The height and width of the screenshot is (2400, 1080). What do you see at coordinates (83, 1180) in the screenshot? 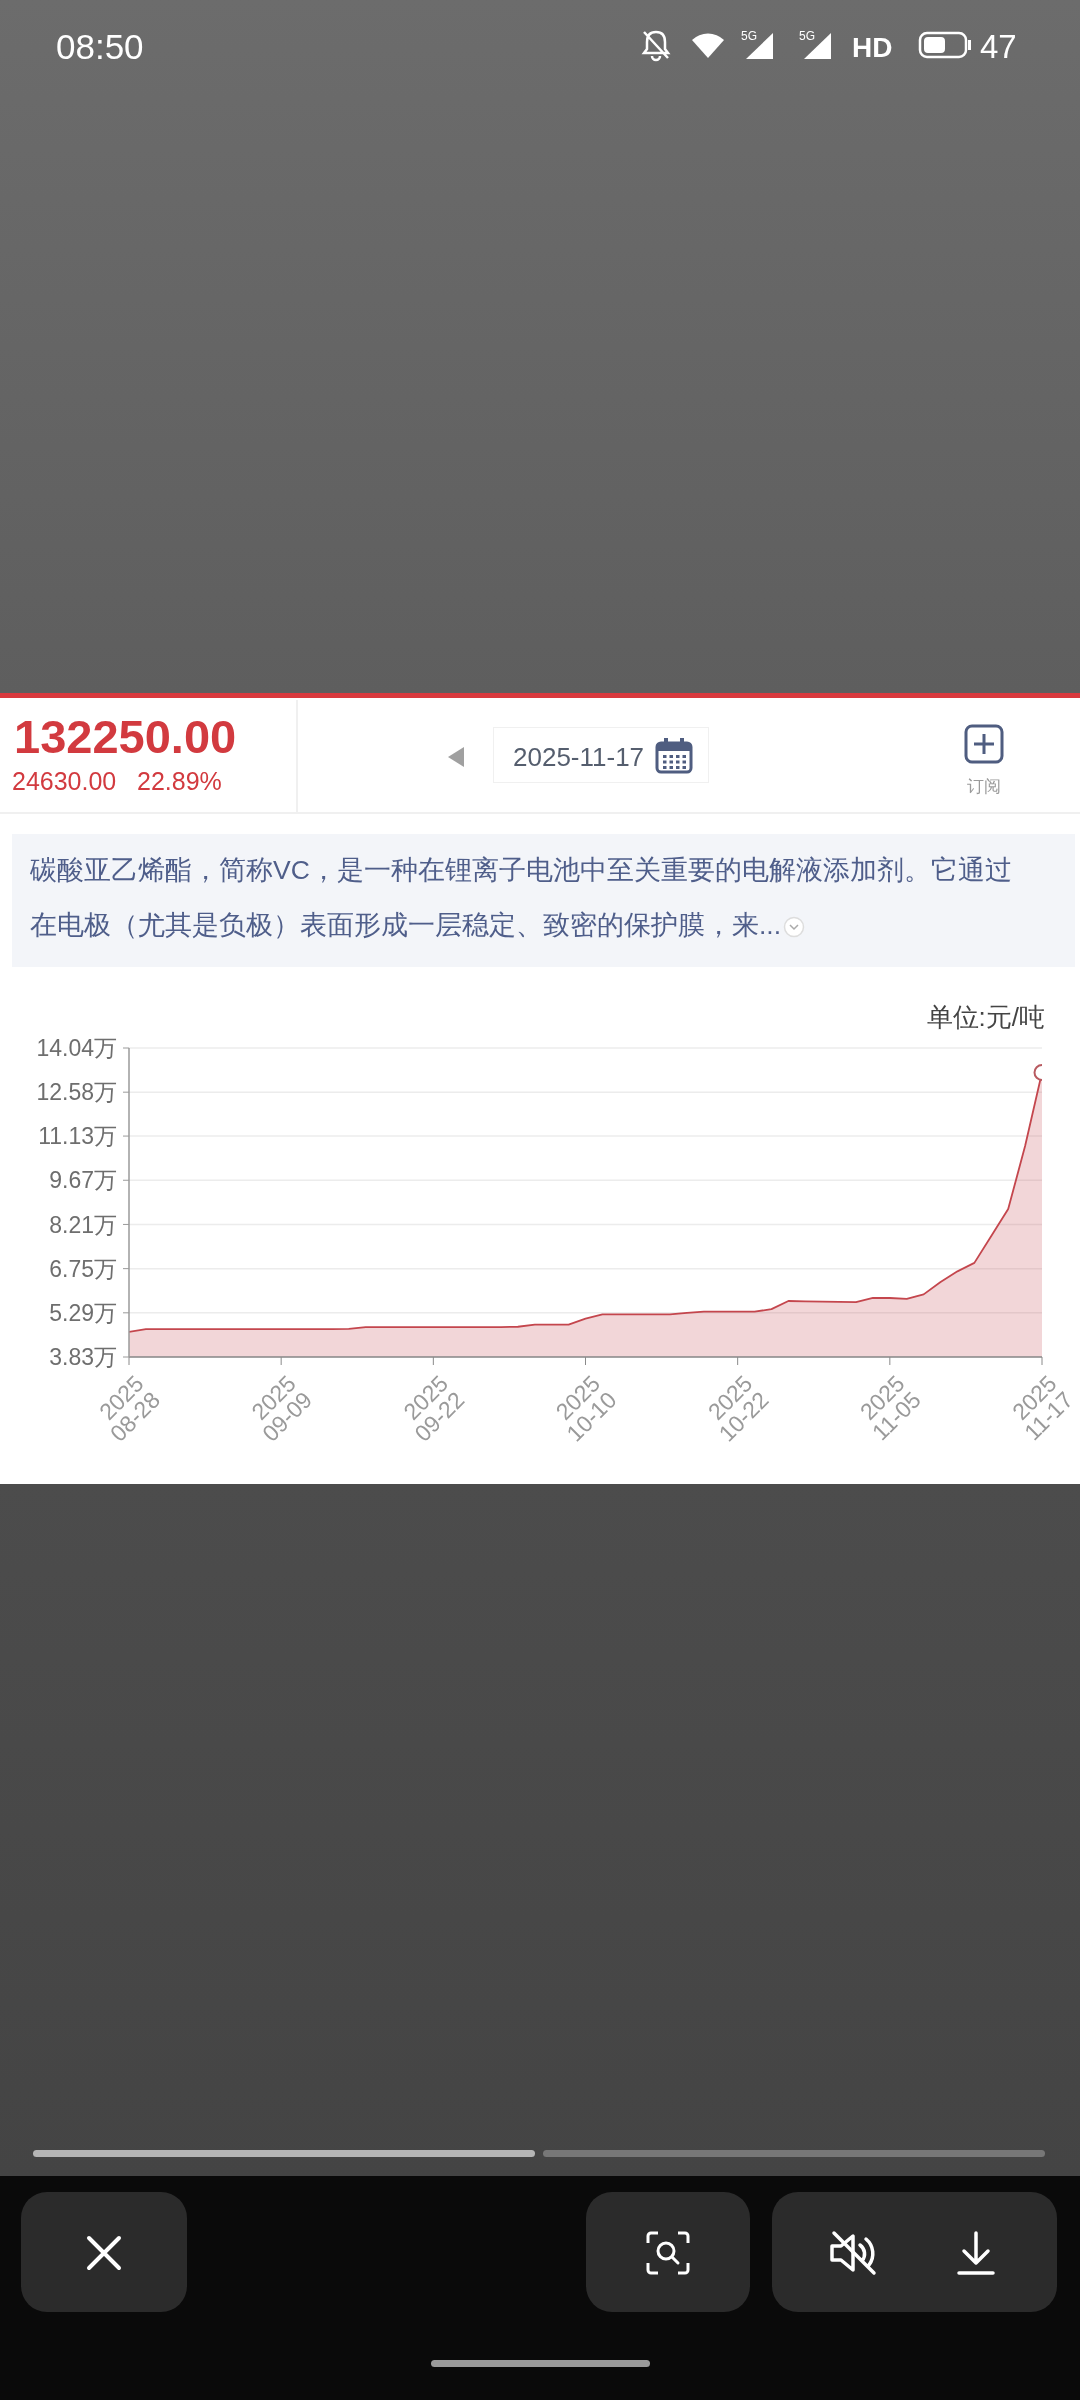
I see `y-tick-label: 9.67万` at bounding box center [83, 1180].